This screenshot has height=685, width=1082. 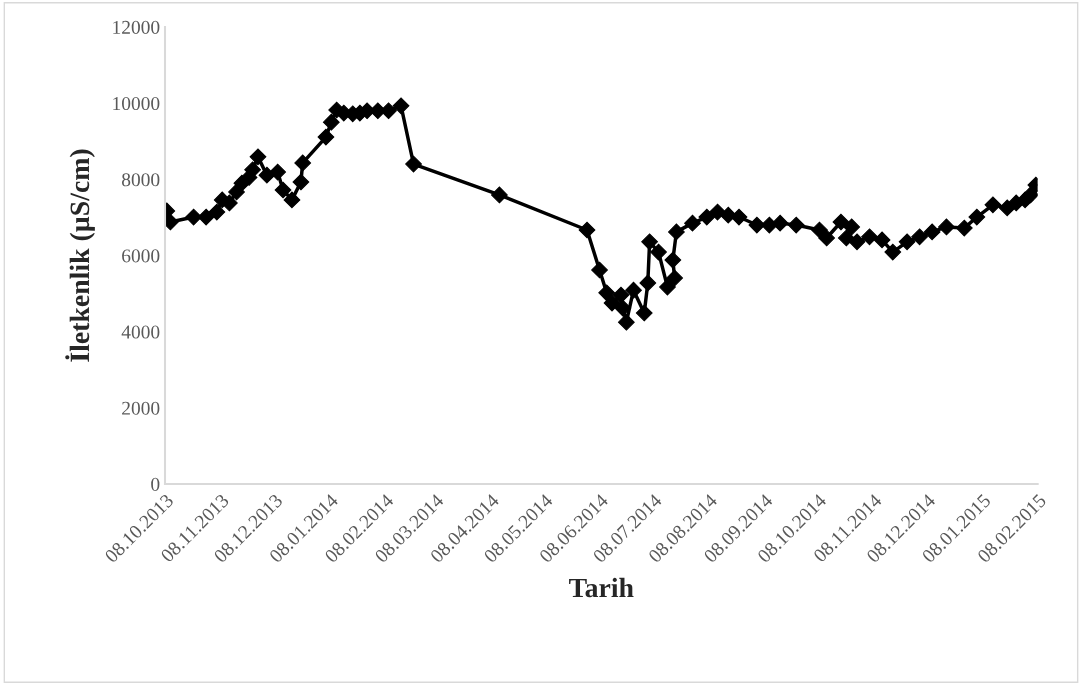 What do you see at coordinates (141, 408) in the screenshot?
I see `y-tick-label: 2000` at bounding box center [141, 408].